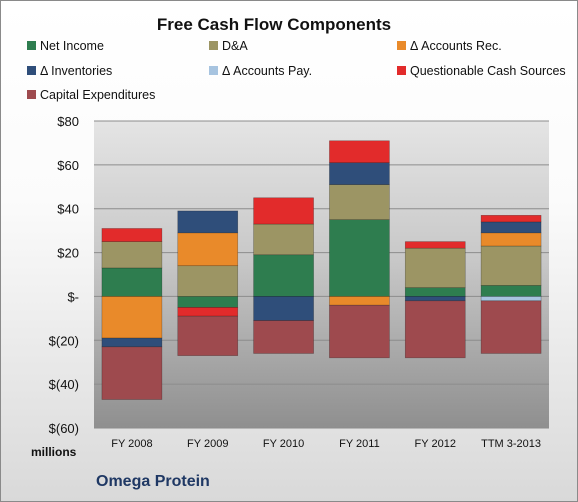 The height and width of the screenshot is (502, 578). Describe the element at coordinates (283, 444) in the screenshot. I see `x-tick-label: FY 2010` at that location.